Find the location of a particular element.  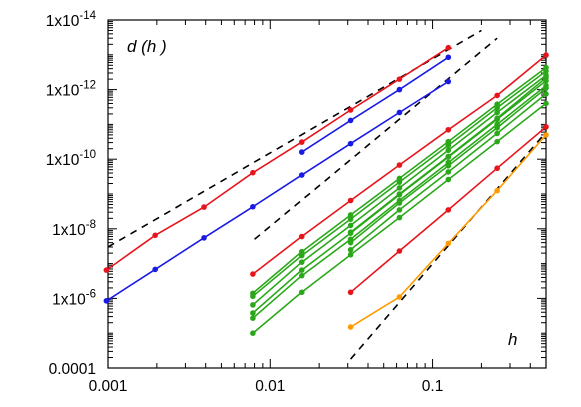

x-tick-label: 0.01 is located at coordinates (270, 386).